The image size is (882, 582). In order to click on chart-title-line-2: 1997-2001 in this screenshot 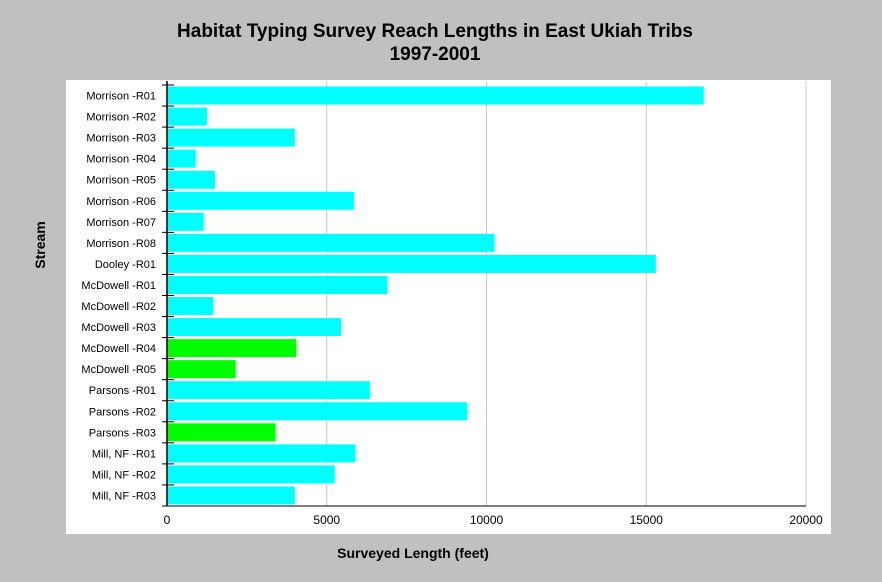, I will do `click(435, 54)`.